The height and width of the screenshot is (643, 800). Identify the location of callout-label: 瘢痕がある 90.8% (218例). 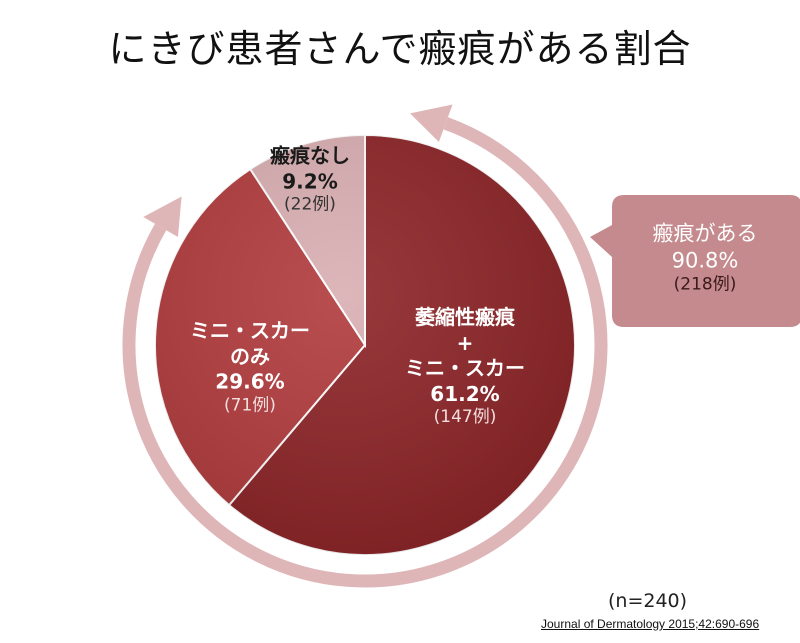
(705, 258).